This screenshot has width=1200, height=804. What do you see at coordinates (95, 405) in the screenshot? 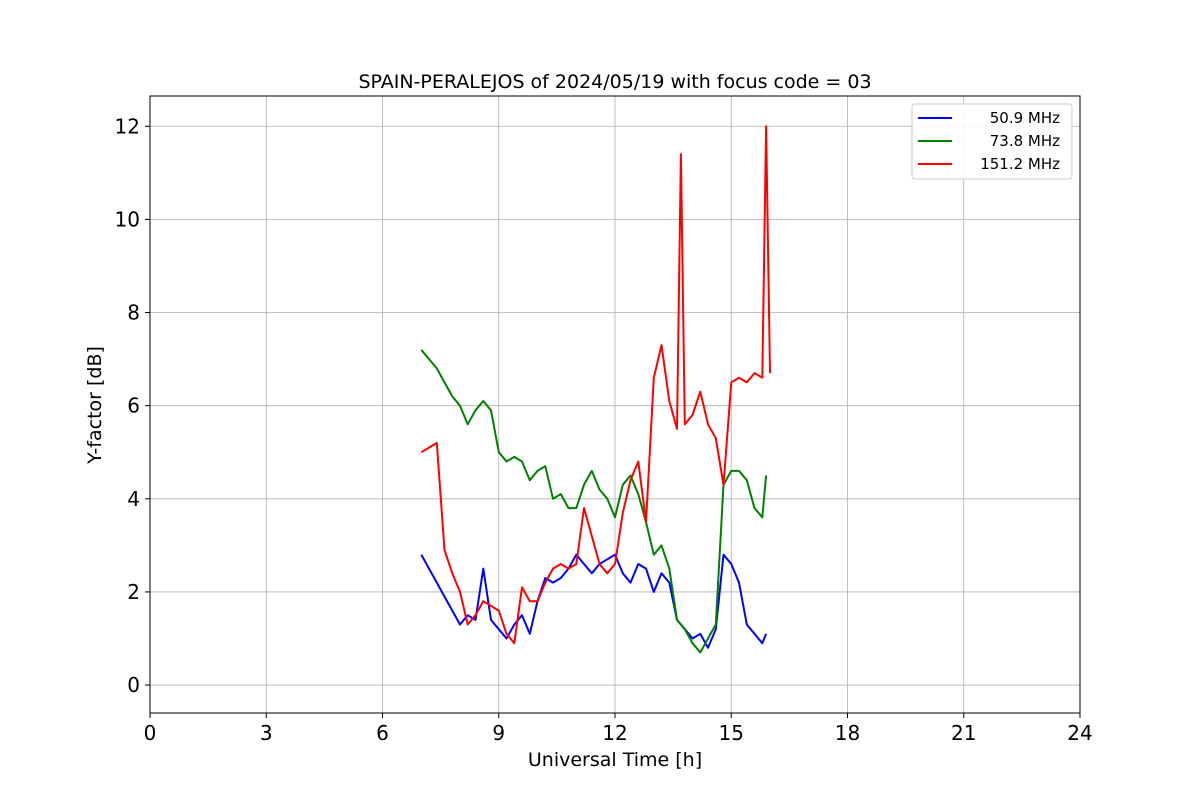
I see `y-axis-label: Y-factor [dB]` at bounding box center [95, 405].